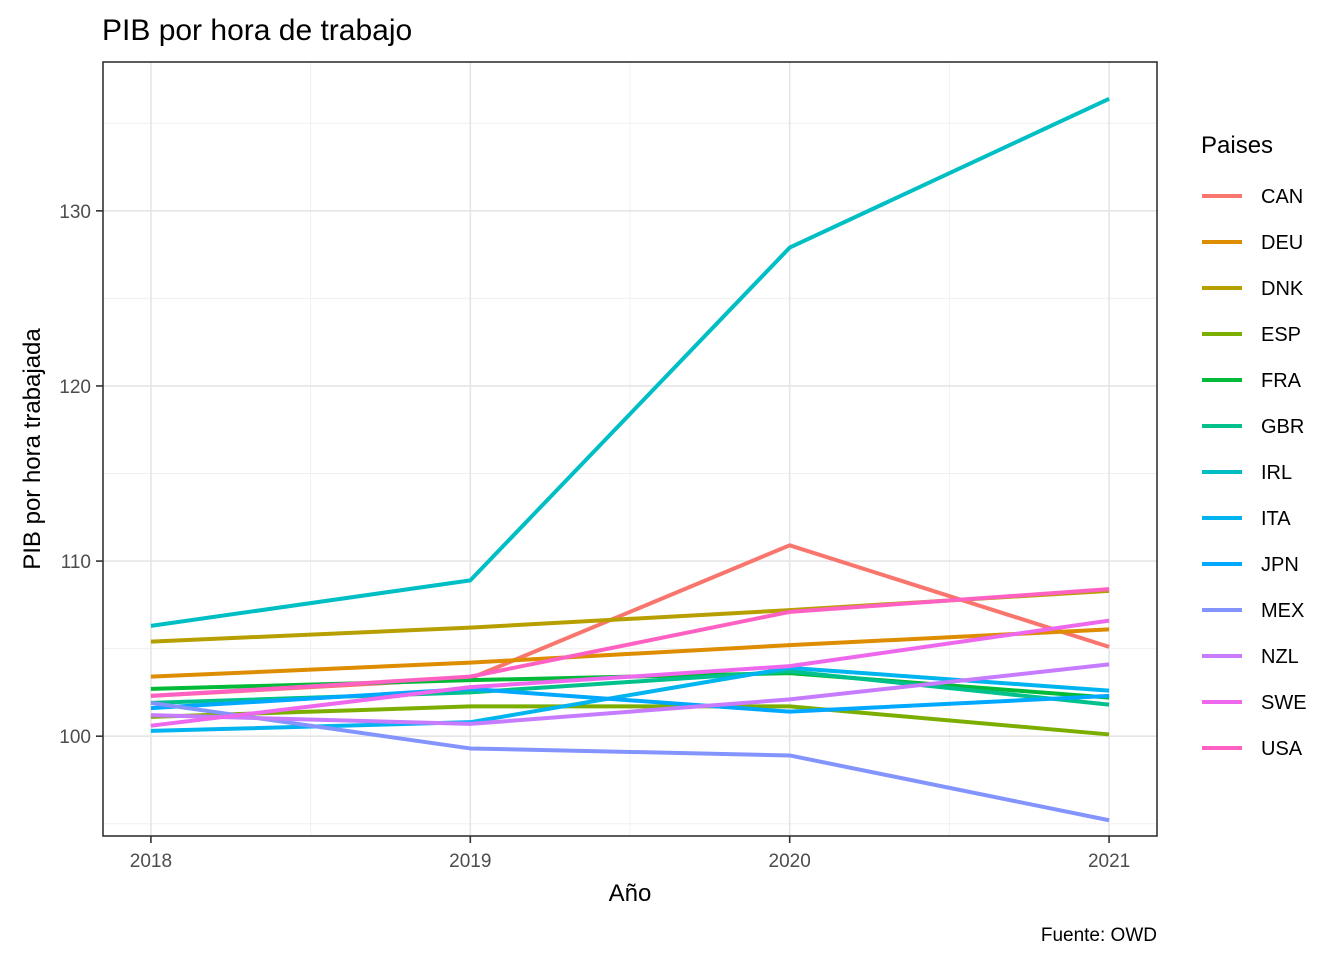 Image resolution: width=1344 pixels, height=960 pixels. Describe the element at coordinates (1282, 611) in the screenshot. I see `legend-label-mex: MEX` at that location.